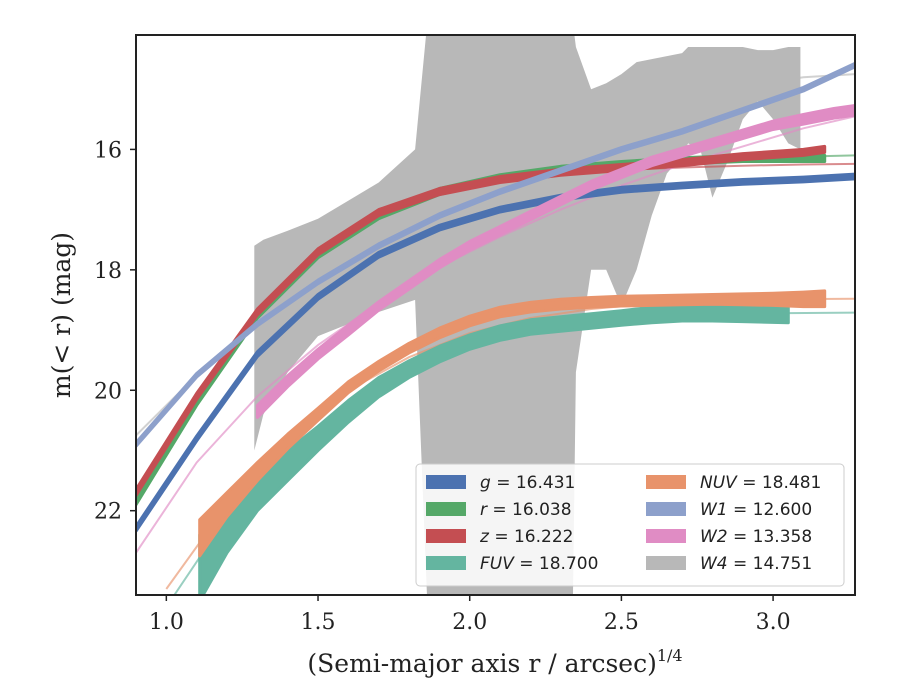 Image resolution: width=900 pixels, height=700 pixels. I want to click on legend-swatch-nuv, so click(666, 482).